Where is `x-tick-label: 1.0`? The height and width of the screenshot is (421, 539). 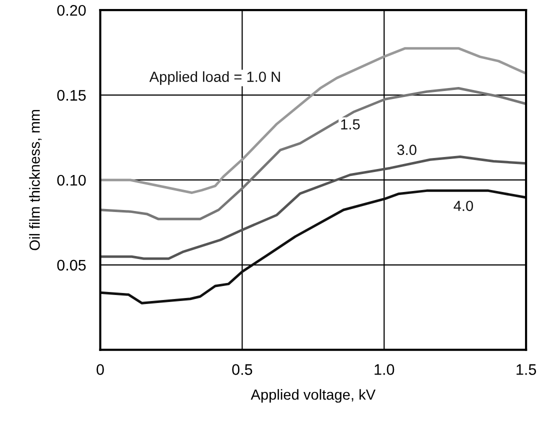 x-tick-label: 1.0 is located at coordinates (384, 369).